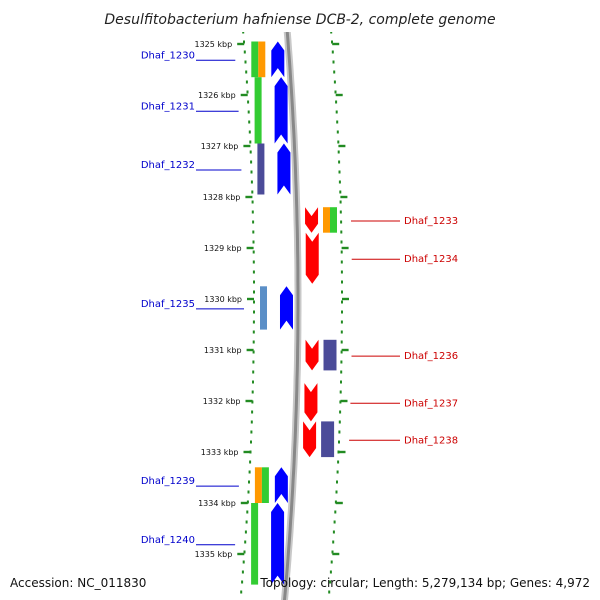 The height and width of the screenshot is (600, 600). Describe the element at coordinates (220, 452) in the screenshot. I see `kbp-label: 1333 kbp` at that location.